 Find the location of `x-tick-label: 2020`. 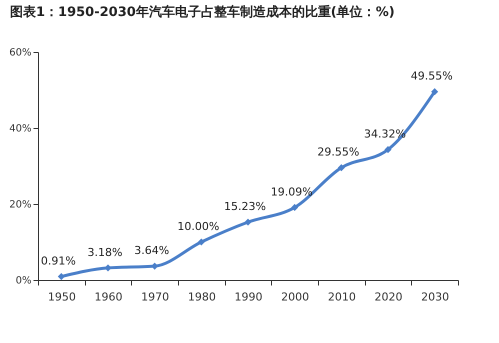

x-tick-label: 2020 is located at coordinates (388, 297).